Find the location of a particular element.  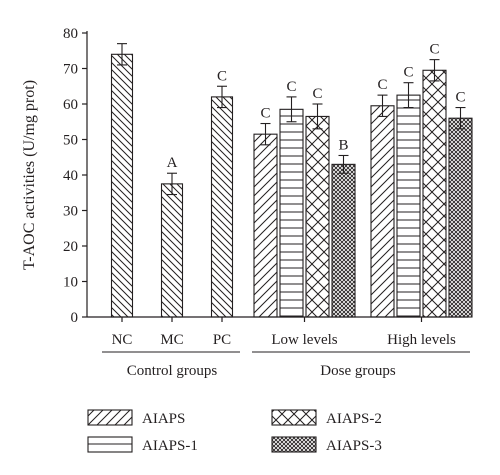

bar-aiaps-1-low is located at coordinates (291, 213).